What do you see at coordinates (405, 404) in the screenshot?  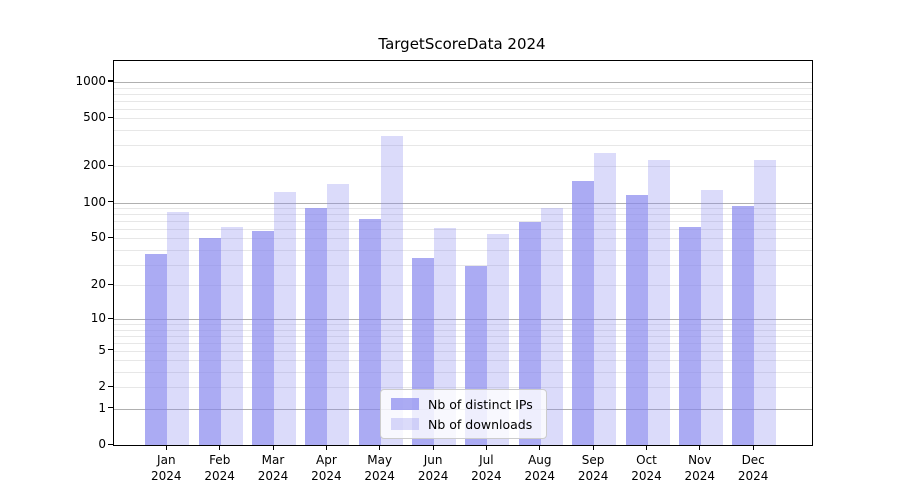 I see `legend-swatch-distinct-ips` at bounding box center [405, 404].